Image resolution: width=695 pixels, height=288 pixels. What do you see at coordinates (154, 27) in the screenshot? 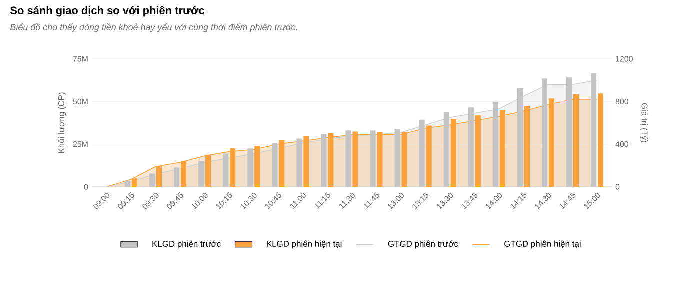
I see `chart-subtitle: Biểu đồ cho thấy dòng tiền khoẻ hay yếu với cùng thời điểm phiên trước.` at bounding box center [154, 27].